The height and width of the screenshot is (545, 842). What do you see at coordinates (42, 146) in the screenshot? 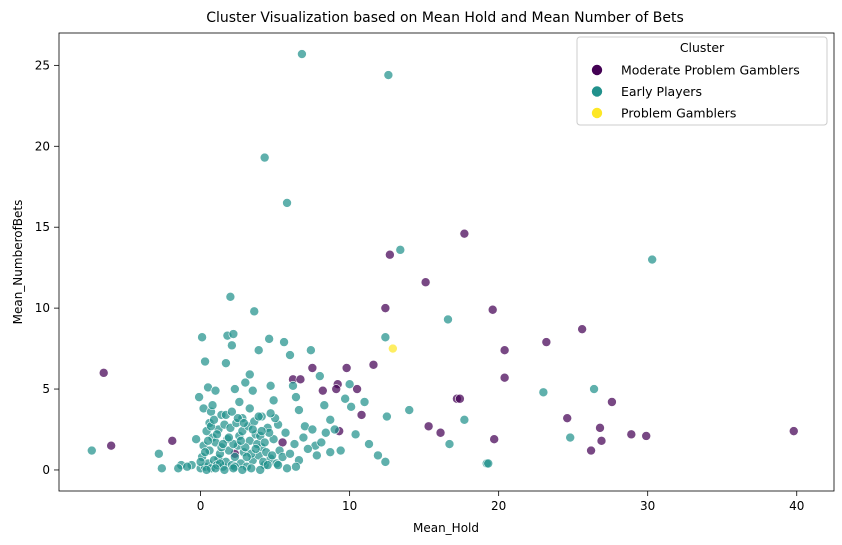
I see `y-tick-label: 20` at bounding box center [42, 146].